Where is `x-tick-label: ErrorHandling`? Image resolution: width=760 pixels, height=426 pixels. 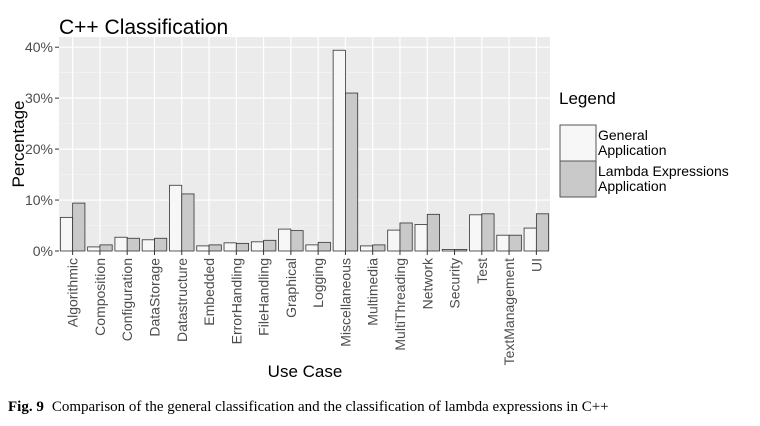 x-tick-label: ErrorHandling is located at coordinates (236, 301).